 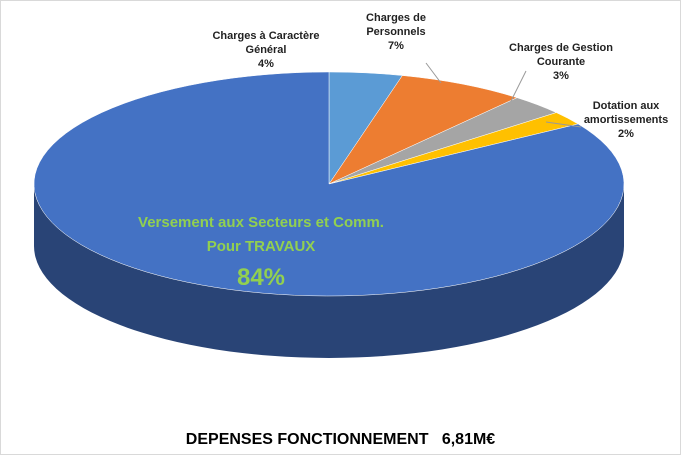 I want to click on value-label: 4%, so click(x=266, y=64).